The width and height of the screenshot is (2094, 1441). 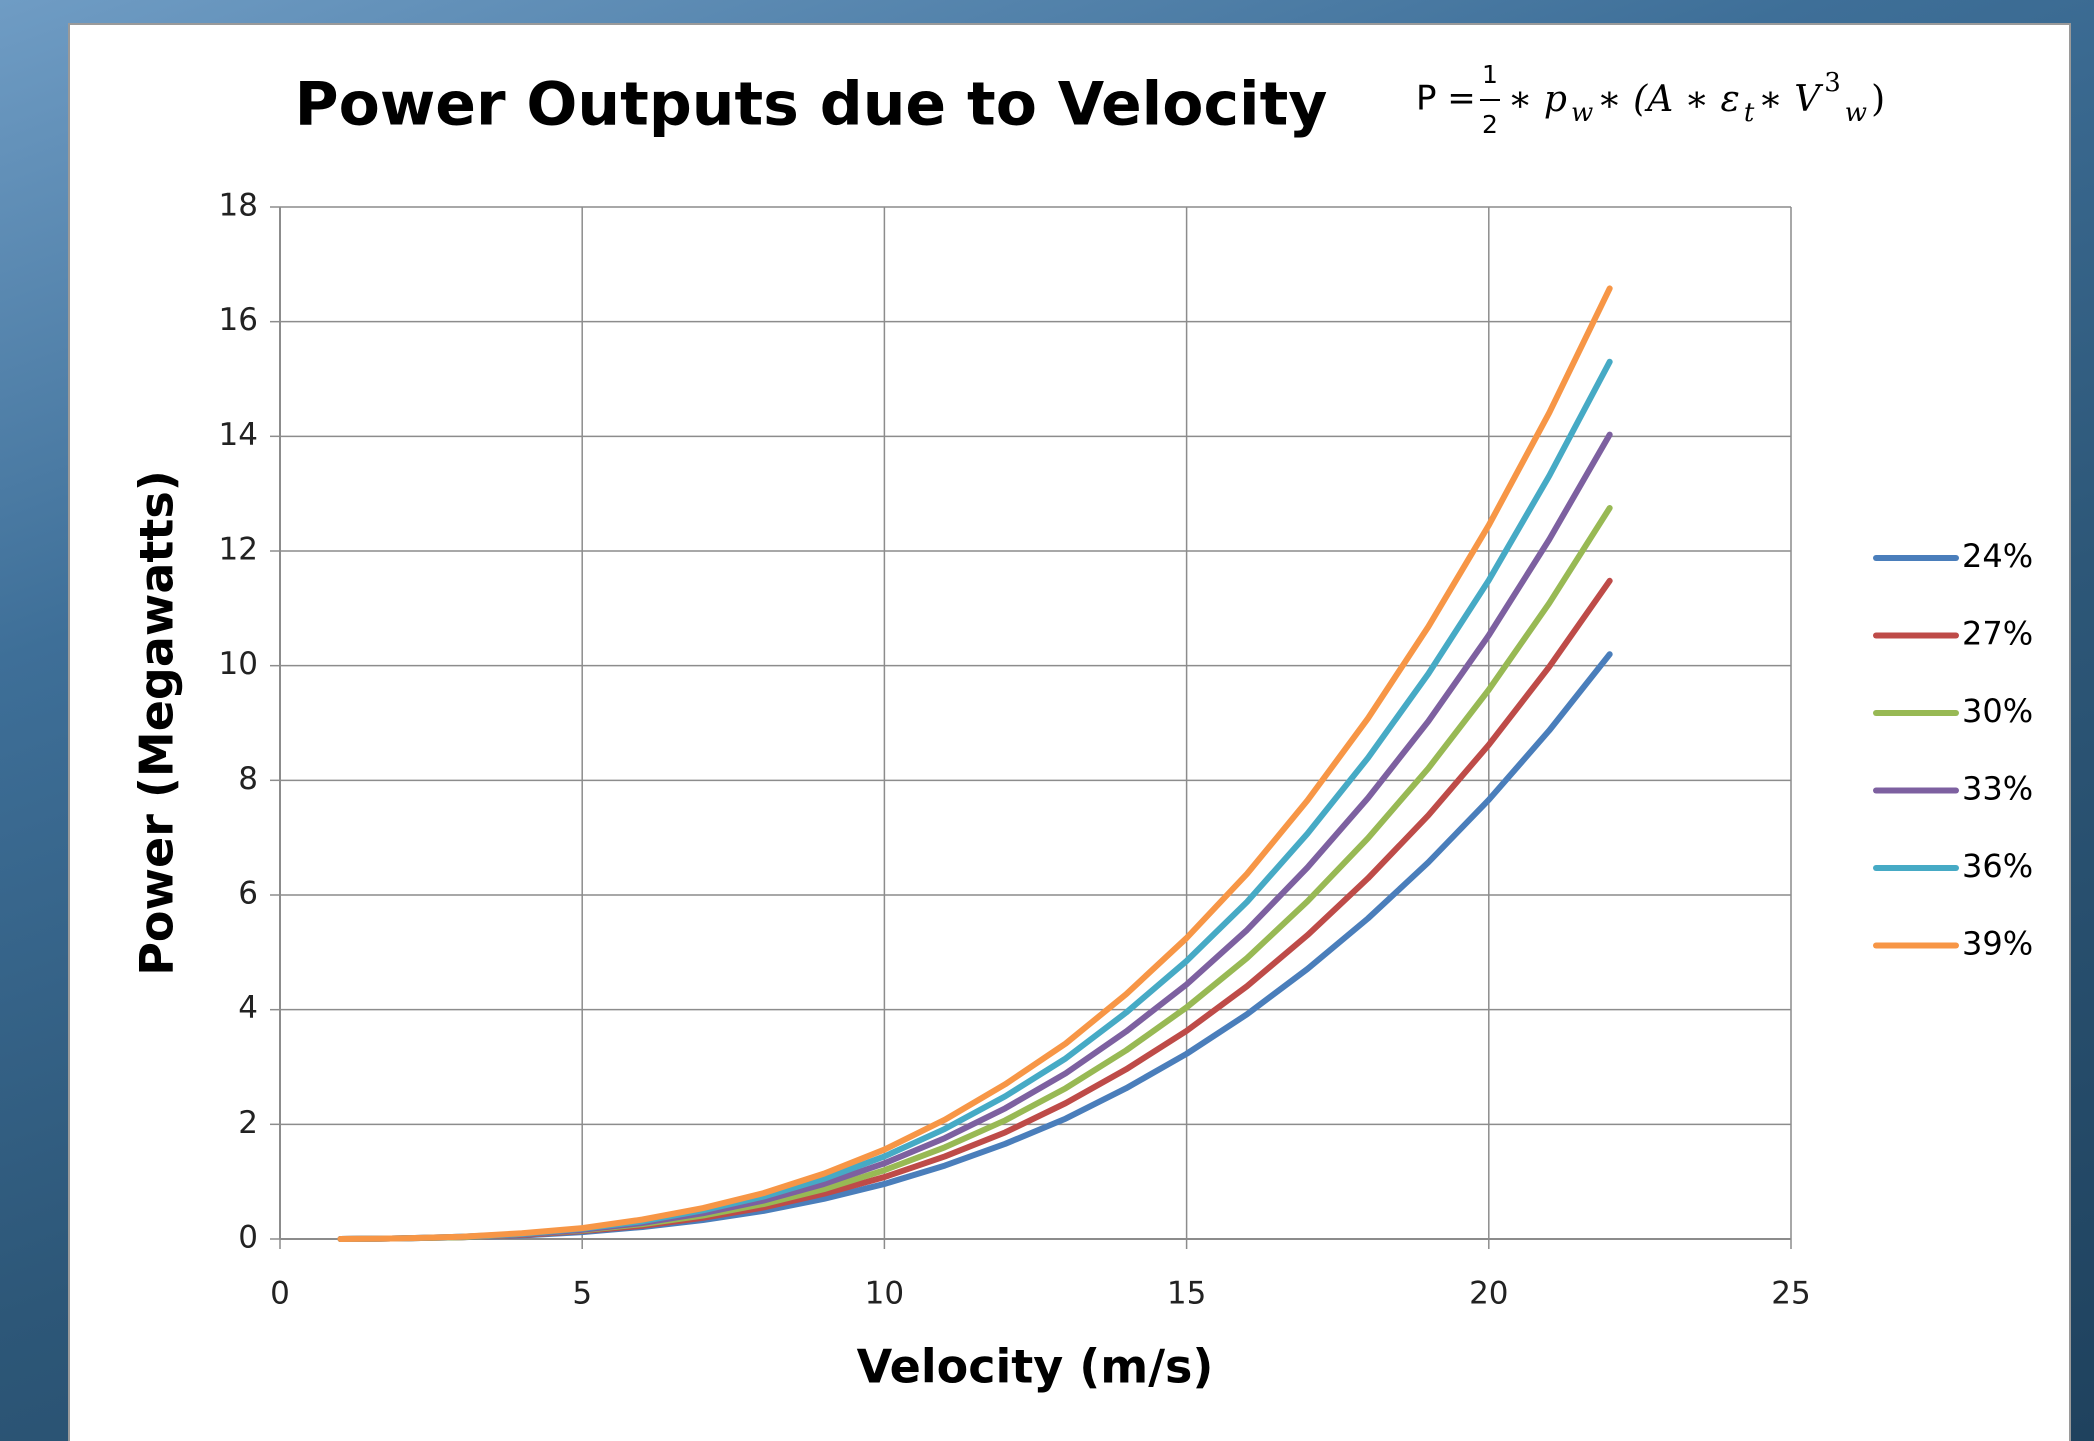 I want to click on formula-part: ), so click(x=1878, y=99).